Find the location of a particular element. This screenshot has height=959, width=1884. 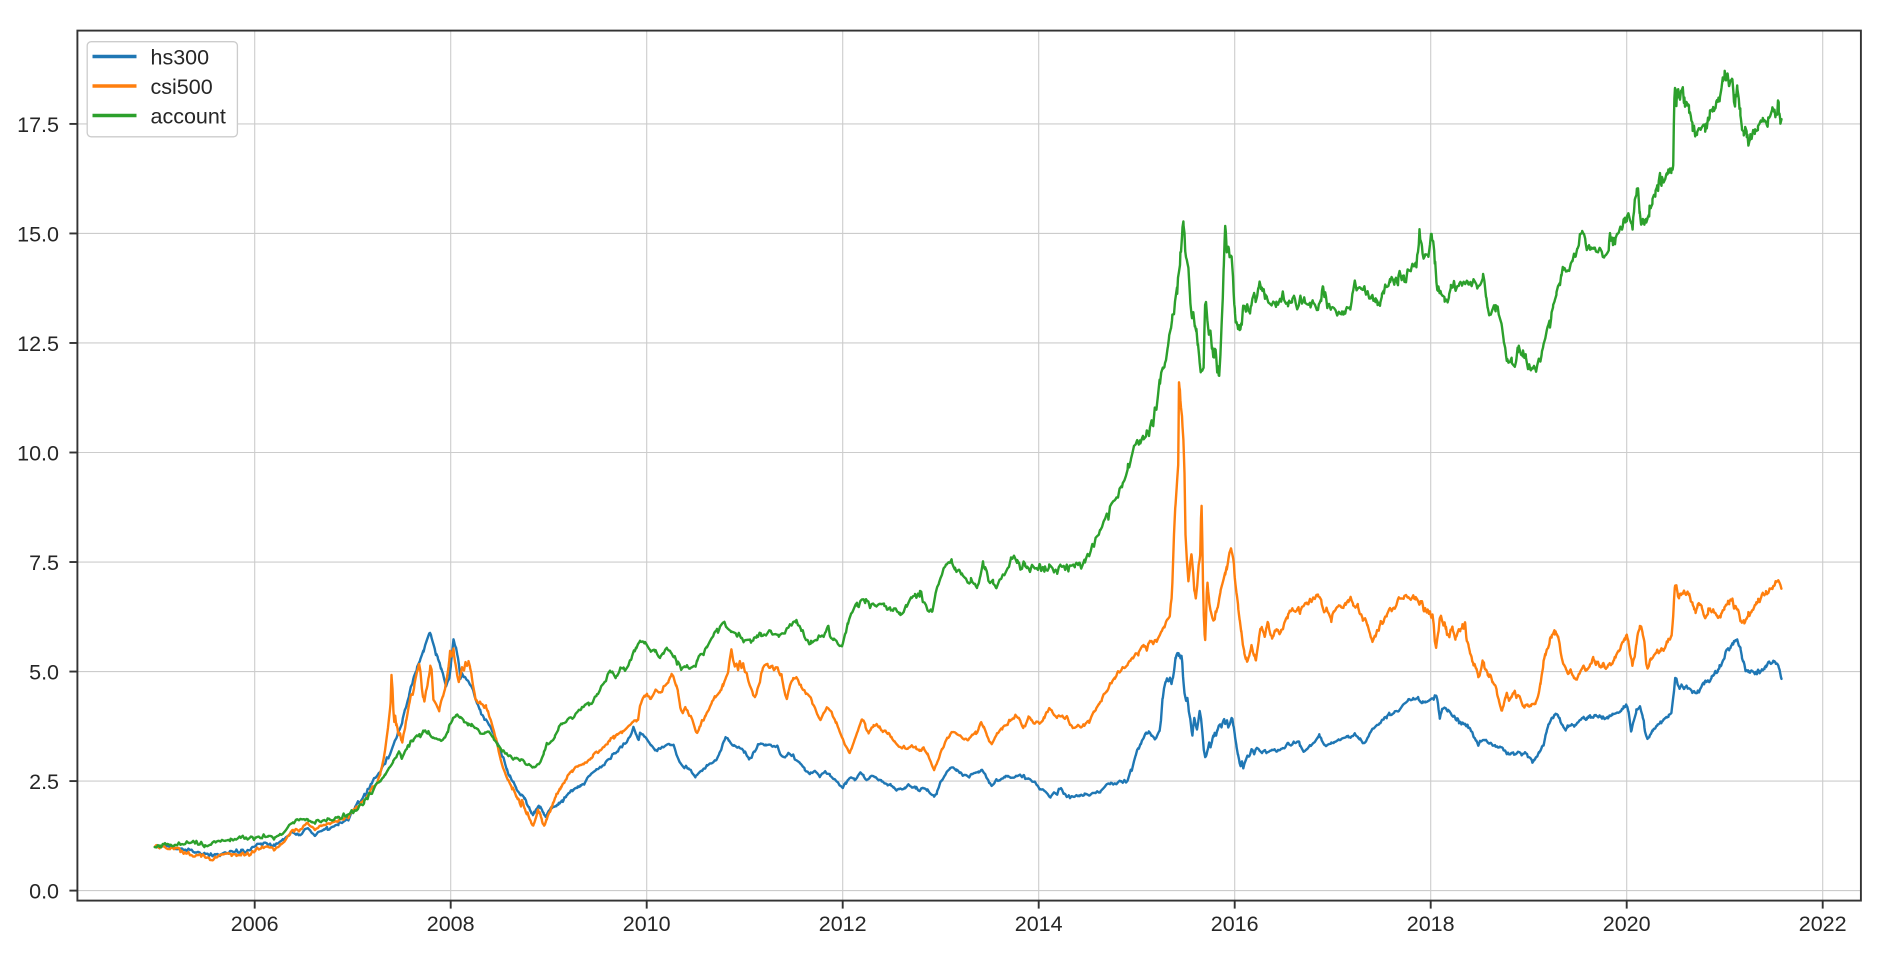

svg-text: 7.5 is located at coordinates (44, 563).